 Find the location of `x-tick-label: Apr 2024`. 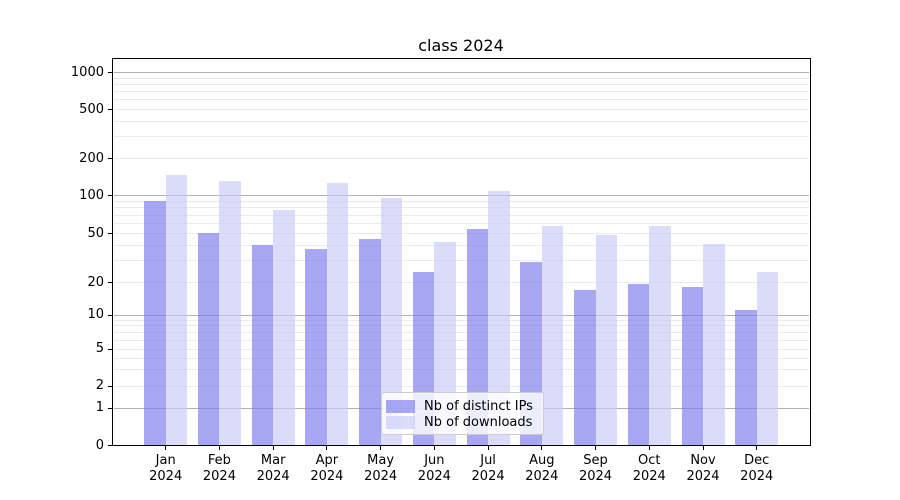

x-tick-label: Apr 2024 is located at coordinates (327, 468).